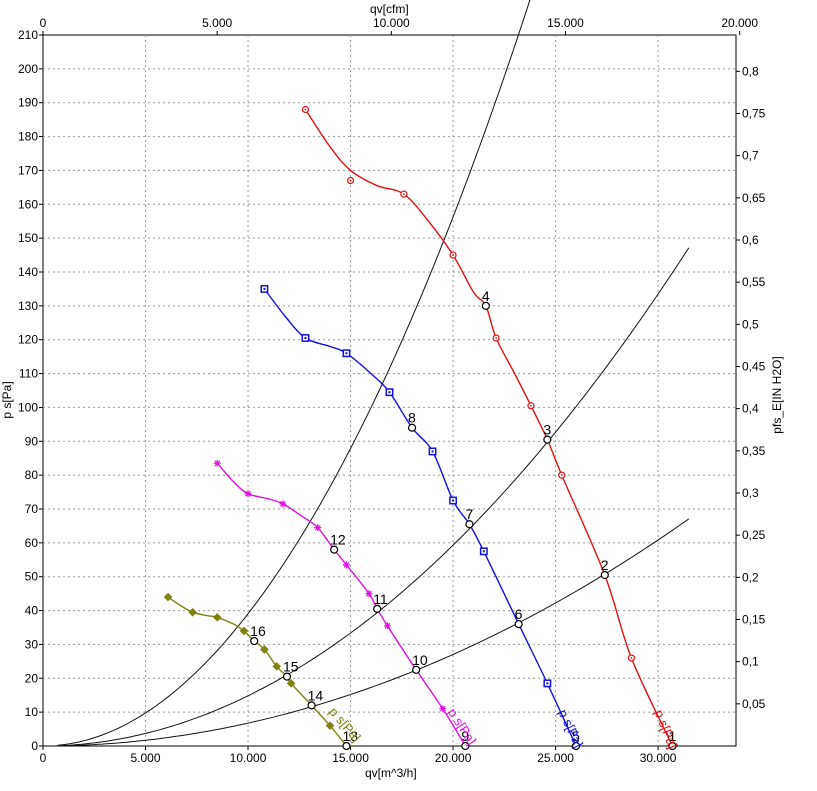  Describe the element at coordinates (145, 758) in the screenshot. I see `x-tick-label: 5.000` at that location.